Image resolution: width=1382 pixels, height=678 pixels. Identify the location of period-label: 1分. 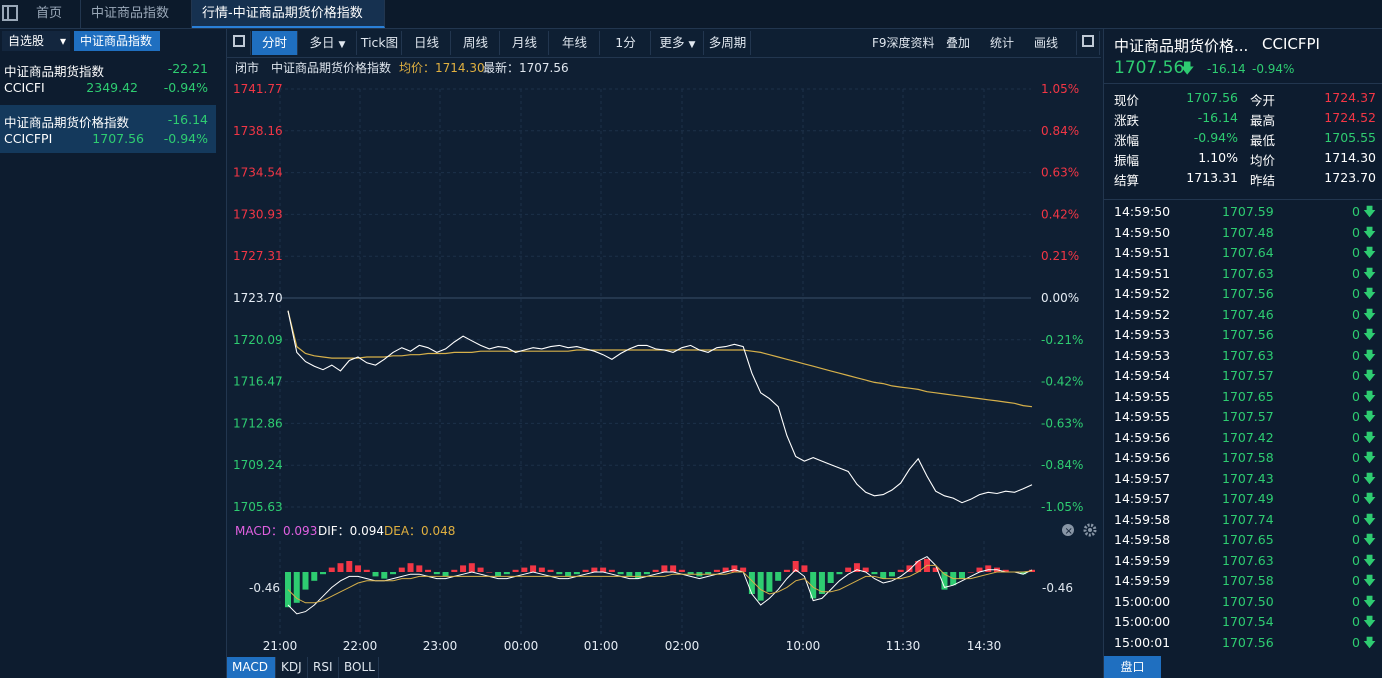
(625, 42).